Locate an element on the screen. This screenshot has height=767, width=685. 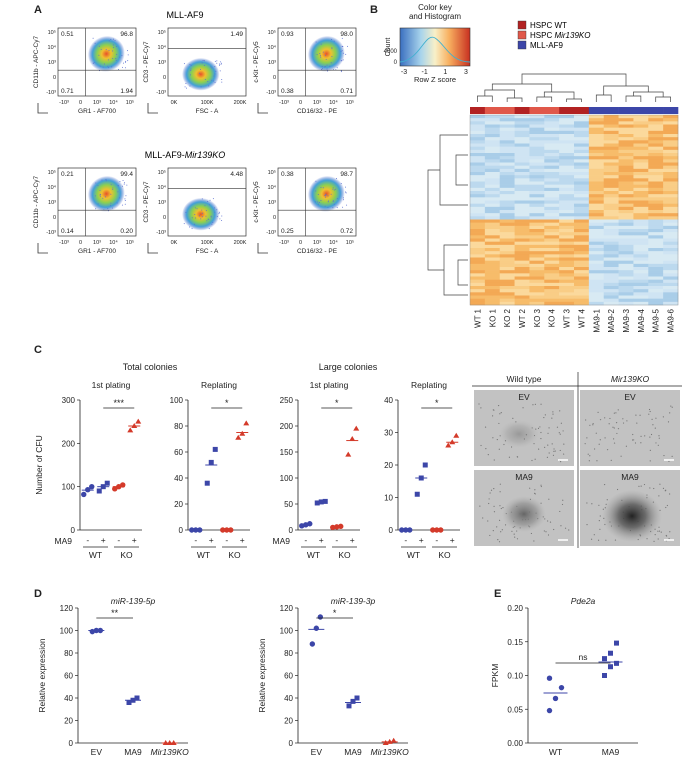
flow-x-tick-label: 0 is located at coordinates (300, 103).